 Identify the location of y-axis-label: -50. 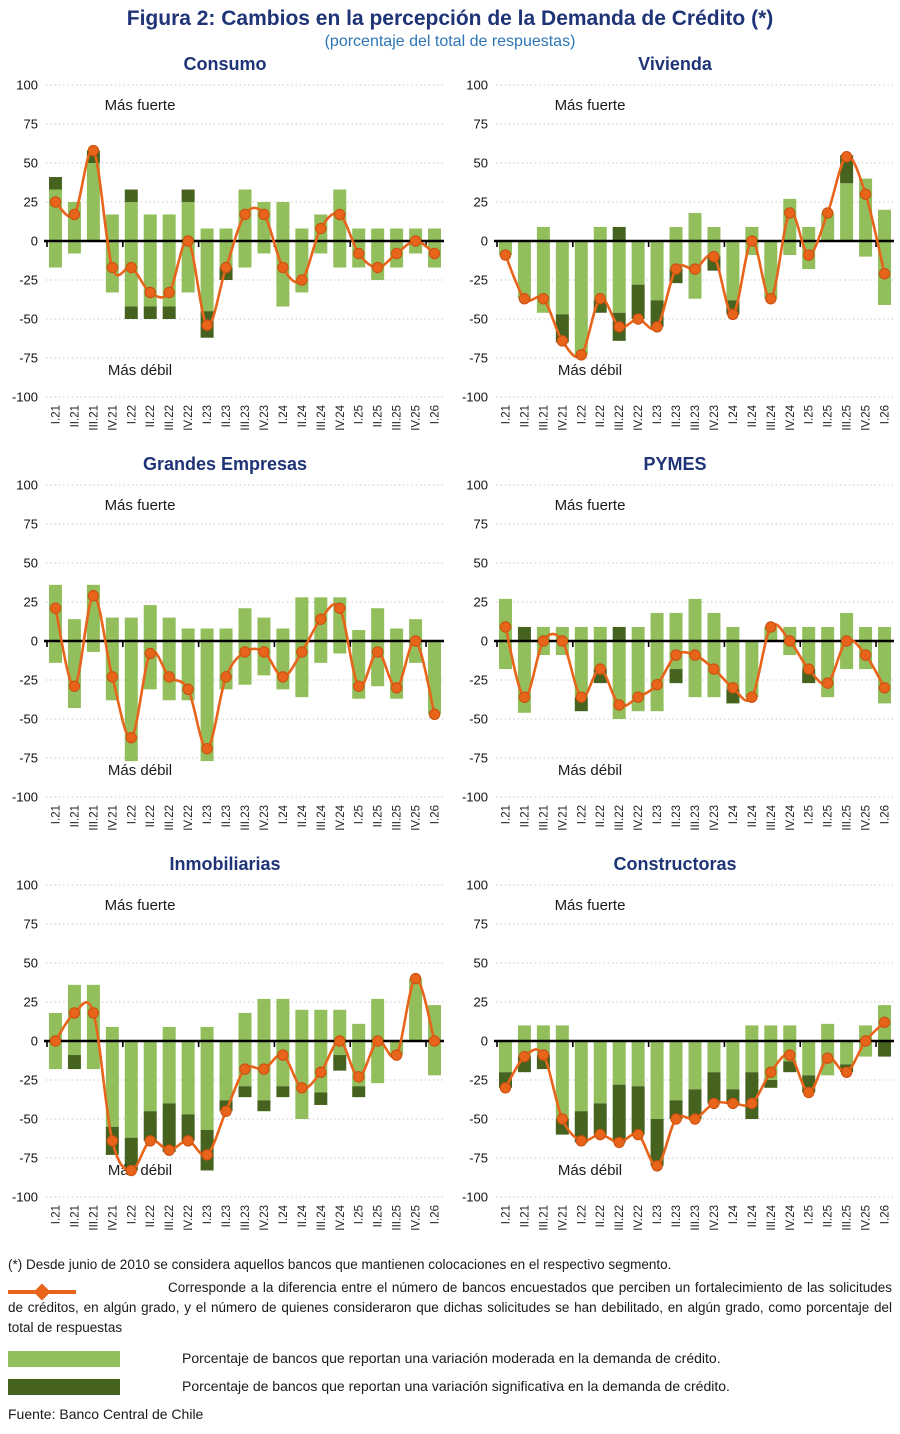
(28, 719).